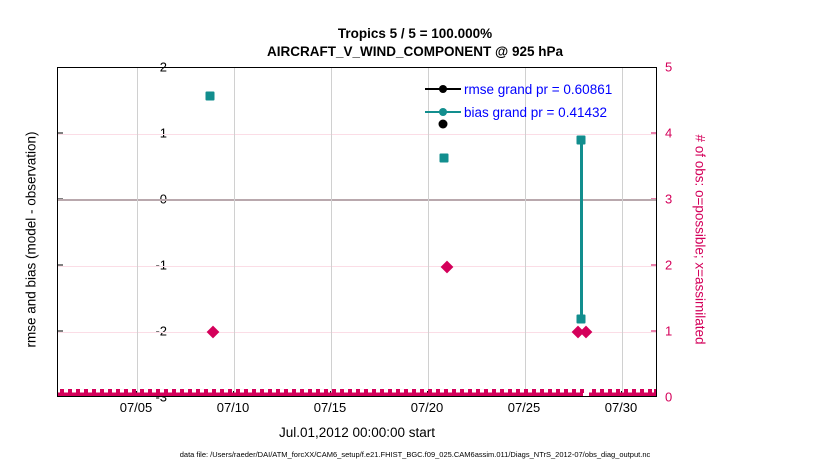 The image size is (830, 470). What do you see at coordinates (621, 407) in the screenshot?
I see `xtick-0730: 07/30` at bounding box center [621, 407].